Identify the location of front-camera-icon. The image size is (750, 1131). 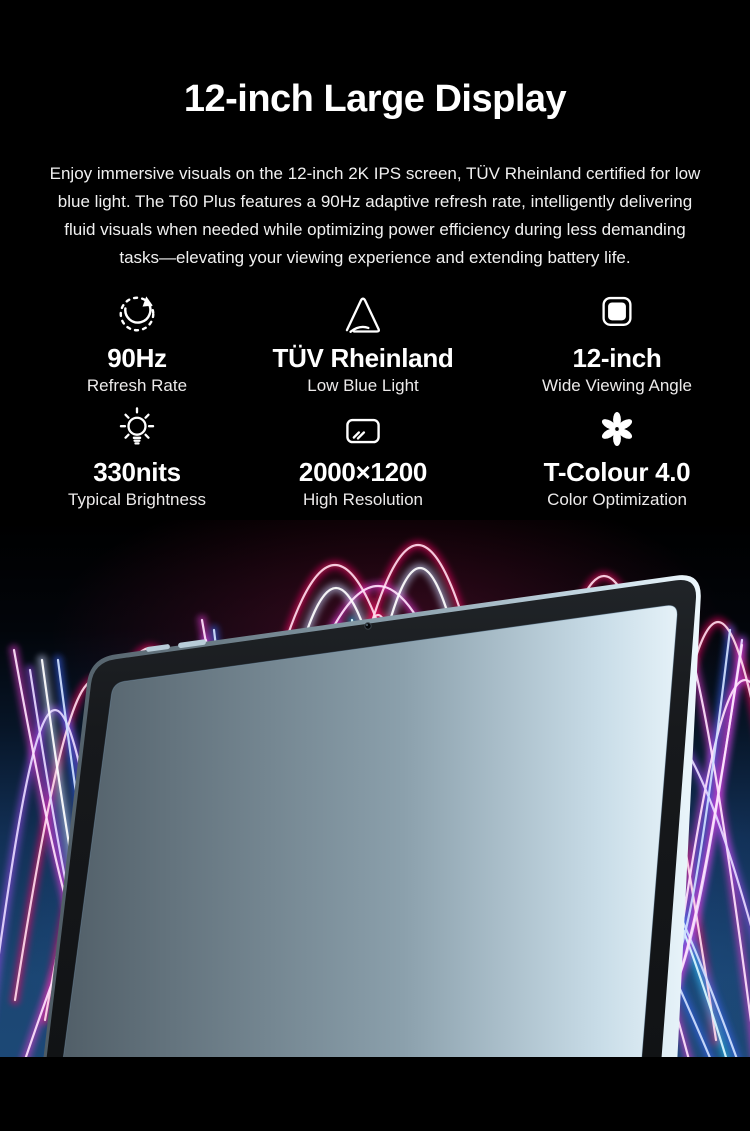
(368, 626).